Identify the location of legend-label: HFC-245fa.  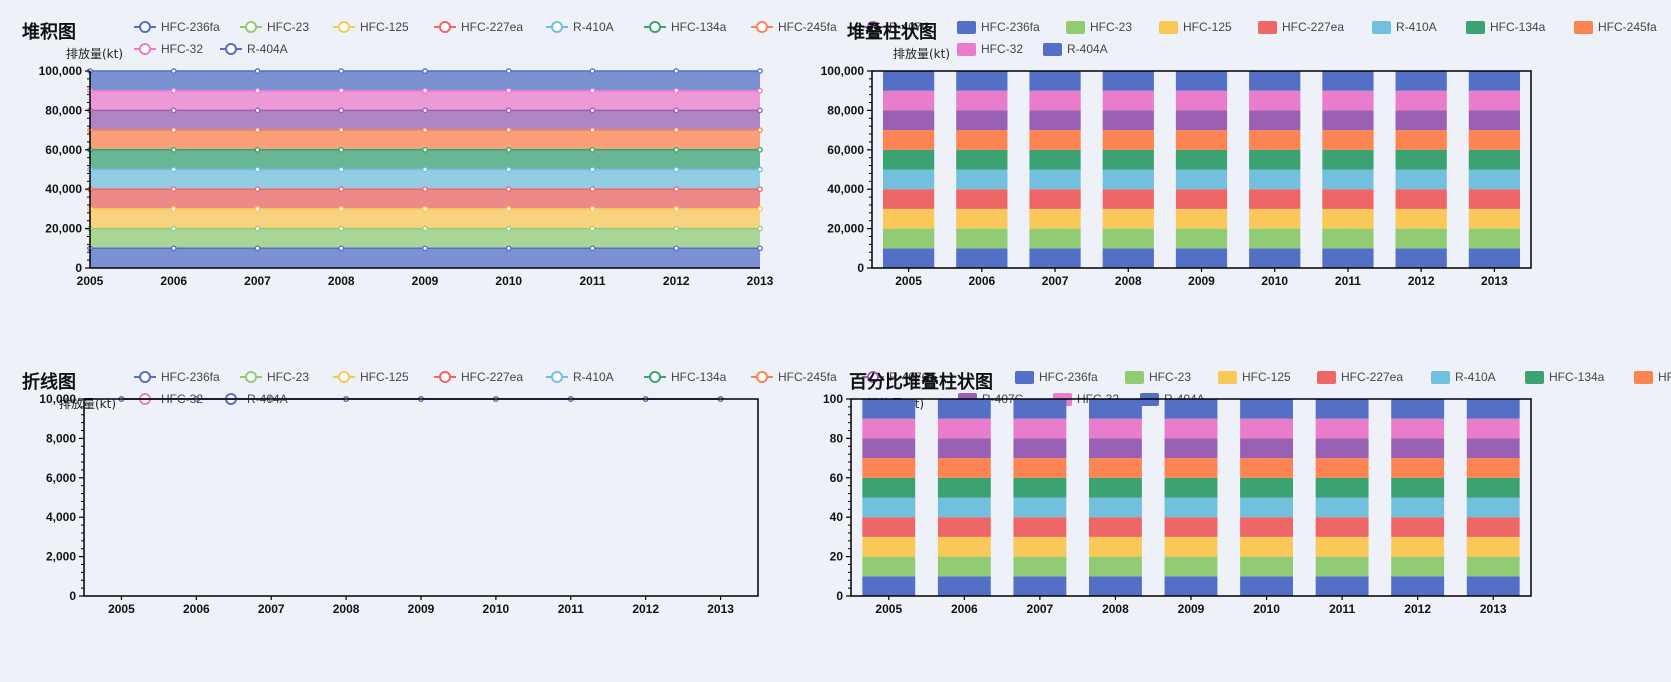
(807, 27).